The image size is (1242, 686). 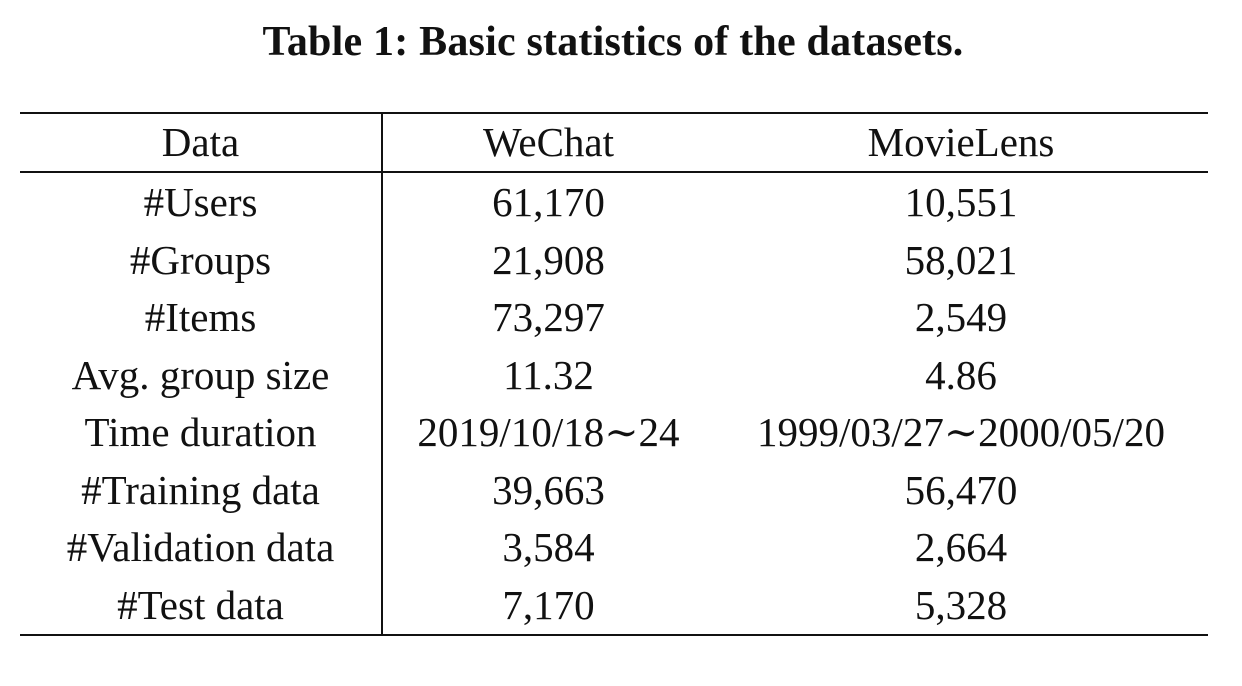 I want to click on table-row: #Items 73,297 2,549, so click(x=614, y=318).